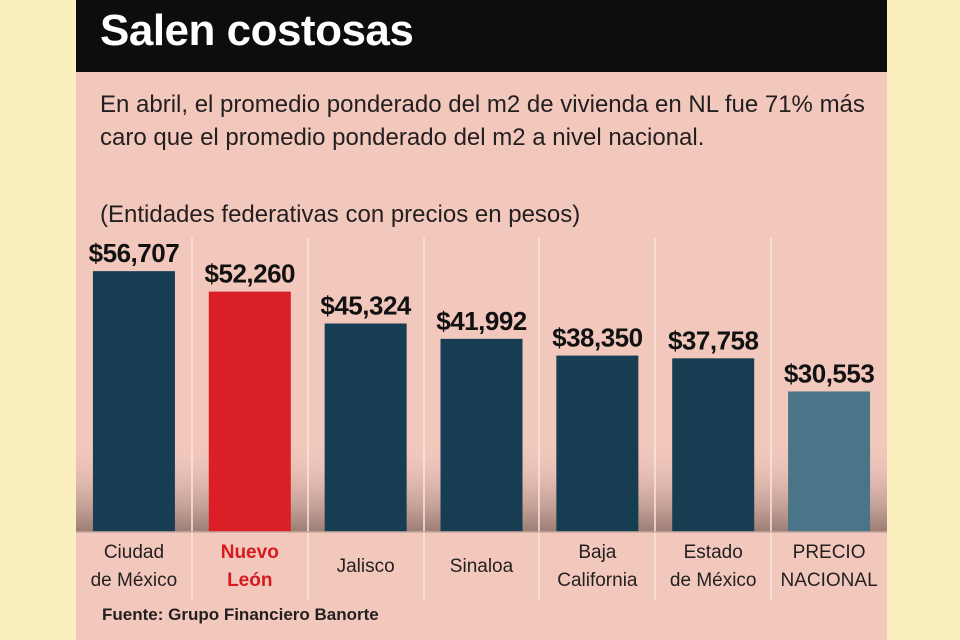  Describe the element at coordinates (829, 373) in the screenshot. I see `data-label: $30,553` at that location.